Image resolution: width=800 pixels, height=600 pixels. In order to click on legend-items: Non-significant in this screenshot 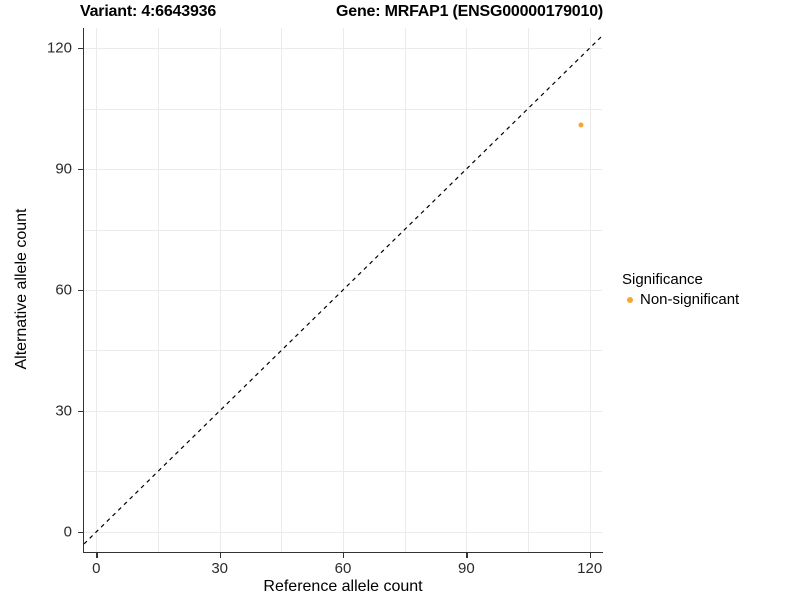, I will do `click(707, 299)`.